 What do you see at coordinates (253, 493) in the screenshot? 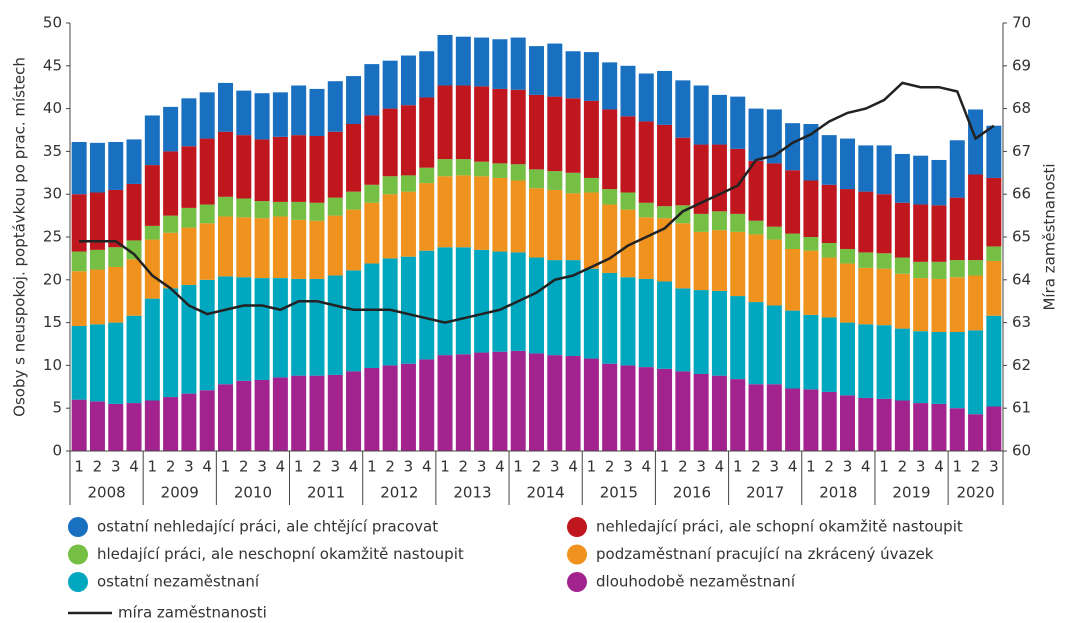
I see `x-group-label: 2010` at bounding box center [253, 493].